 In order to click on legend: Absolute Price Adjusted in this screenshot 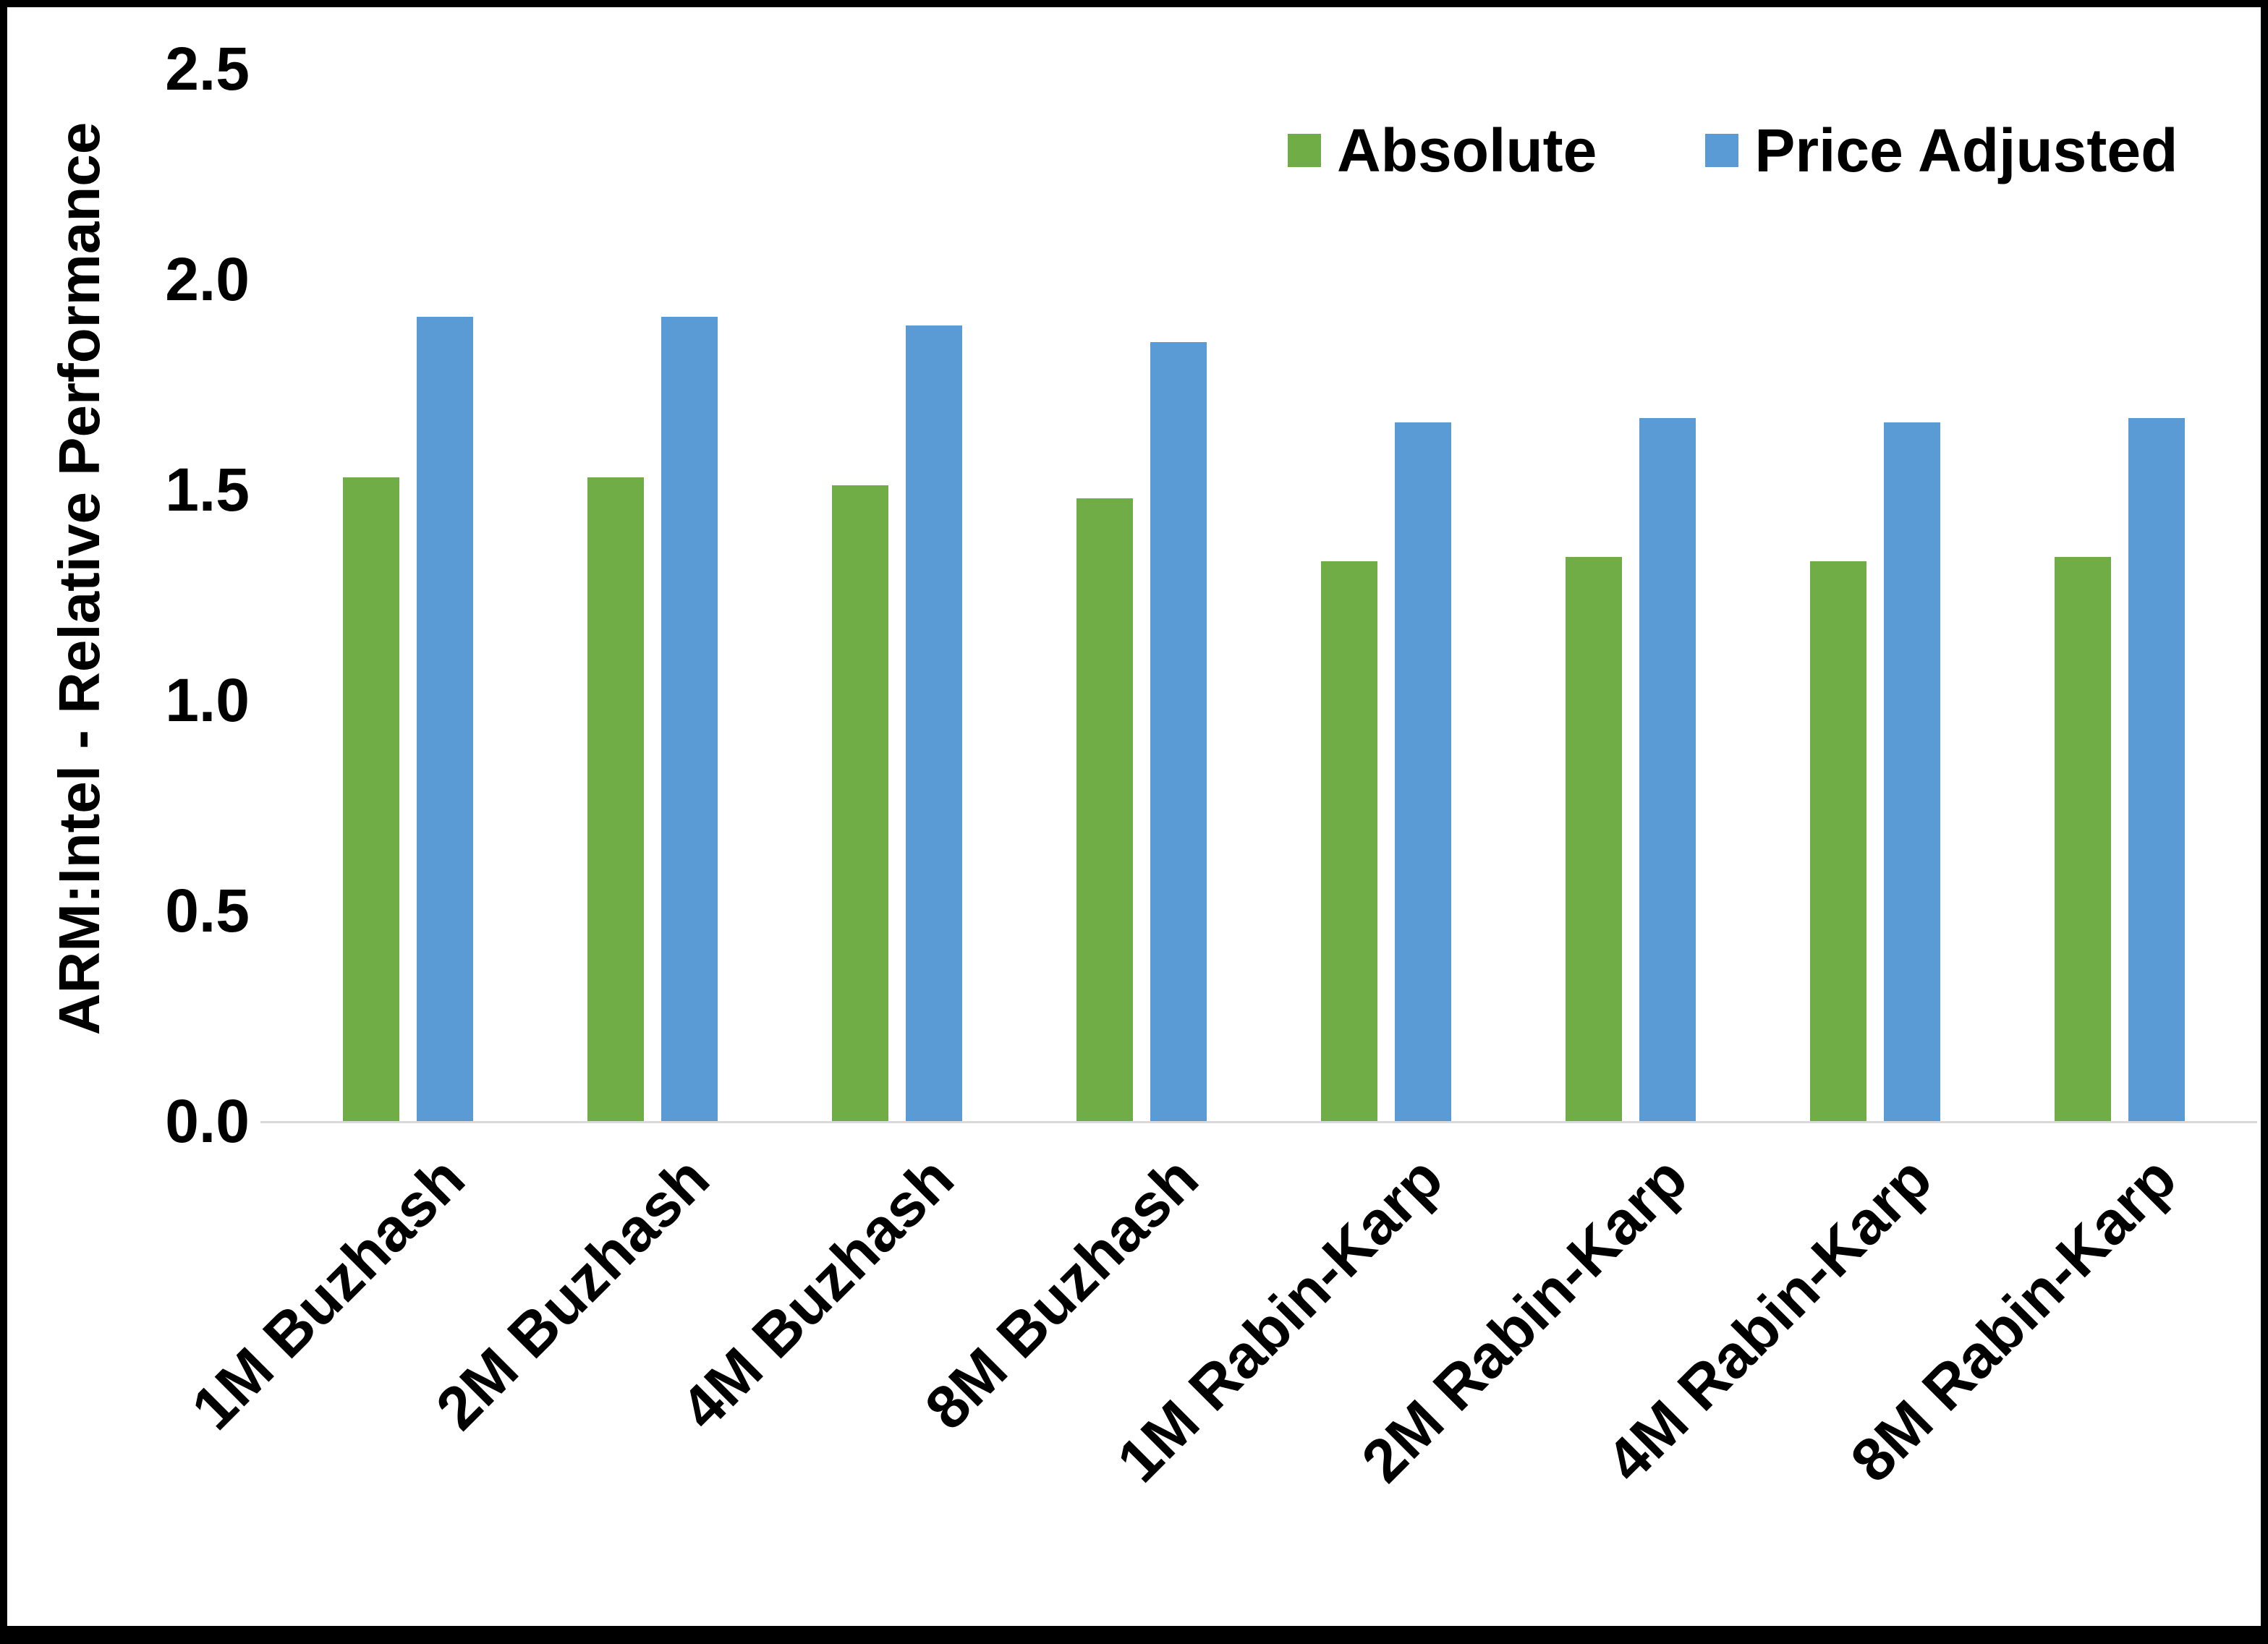, I will do `click(1733, 150)`.